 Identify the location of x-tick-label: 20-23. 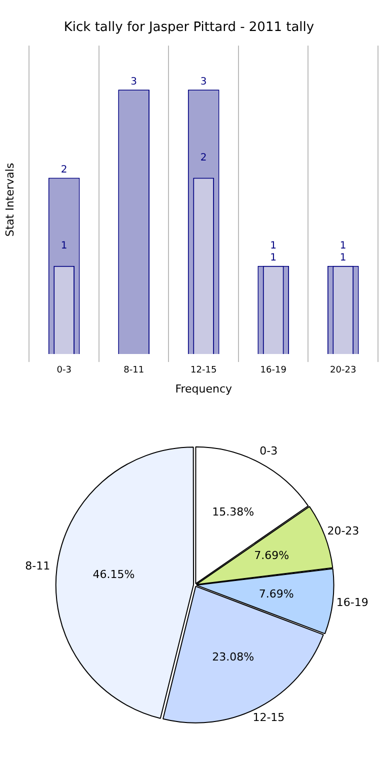
(343, 371).